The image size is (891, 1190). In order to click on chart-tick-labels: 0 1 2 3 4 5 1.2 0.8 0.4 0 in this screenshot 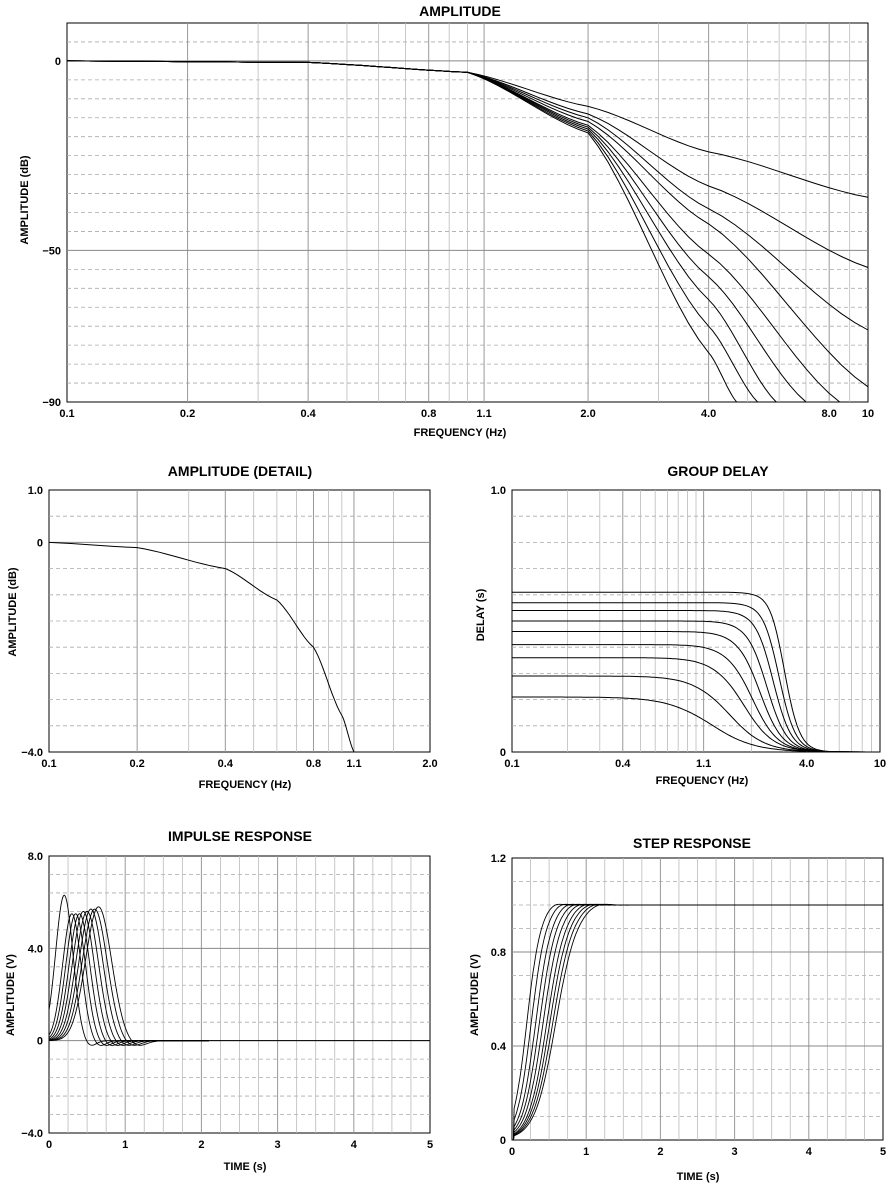, I will do `click(688, 1005)`.